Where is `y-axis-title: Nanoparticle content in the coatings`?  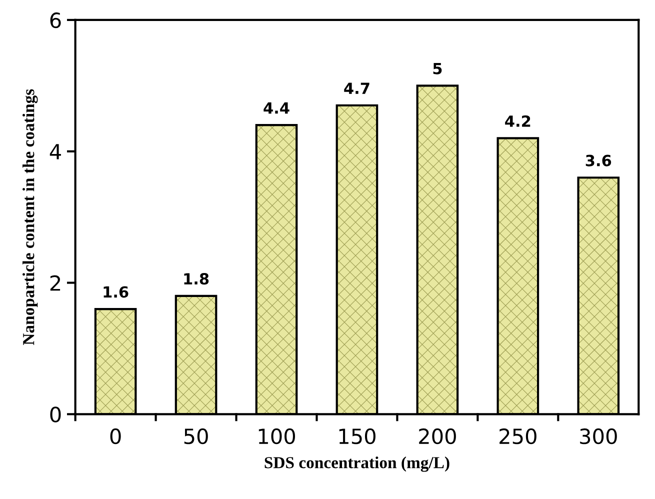
y-axis-title: Nanoparticle content in the coatings is located at coordinates (30, 217).